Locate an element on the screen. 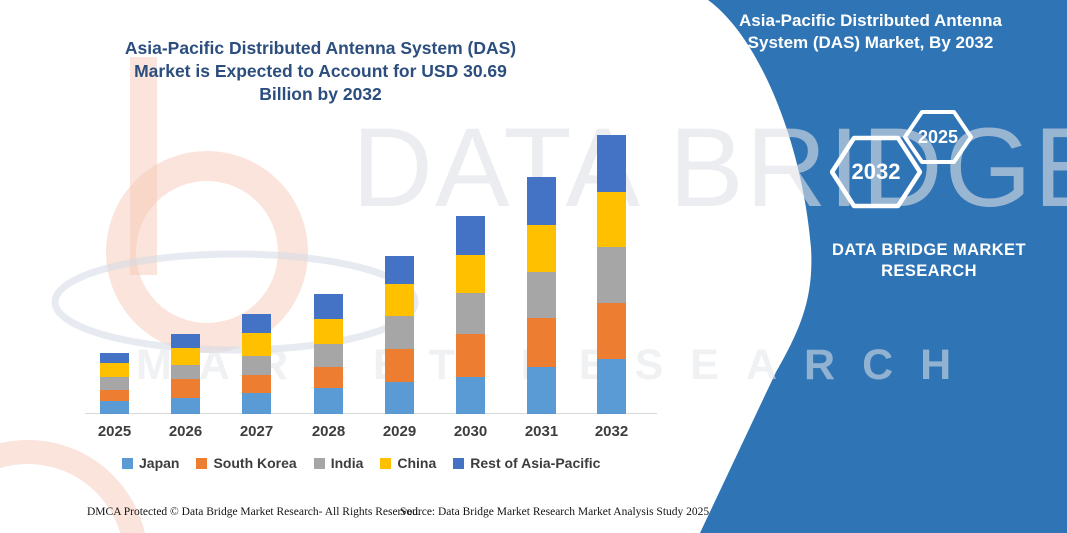 The height and width of the screenshot is (533, 1067). x-axis-label: 2025 is located at coordinates (114, 431).